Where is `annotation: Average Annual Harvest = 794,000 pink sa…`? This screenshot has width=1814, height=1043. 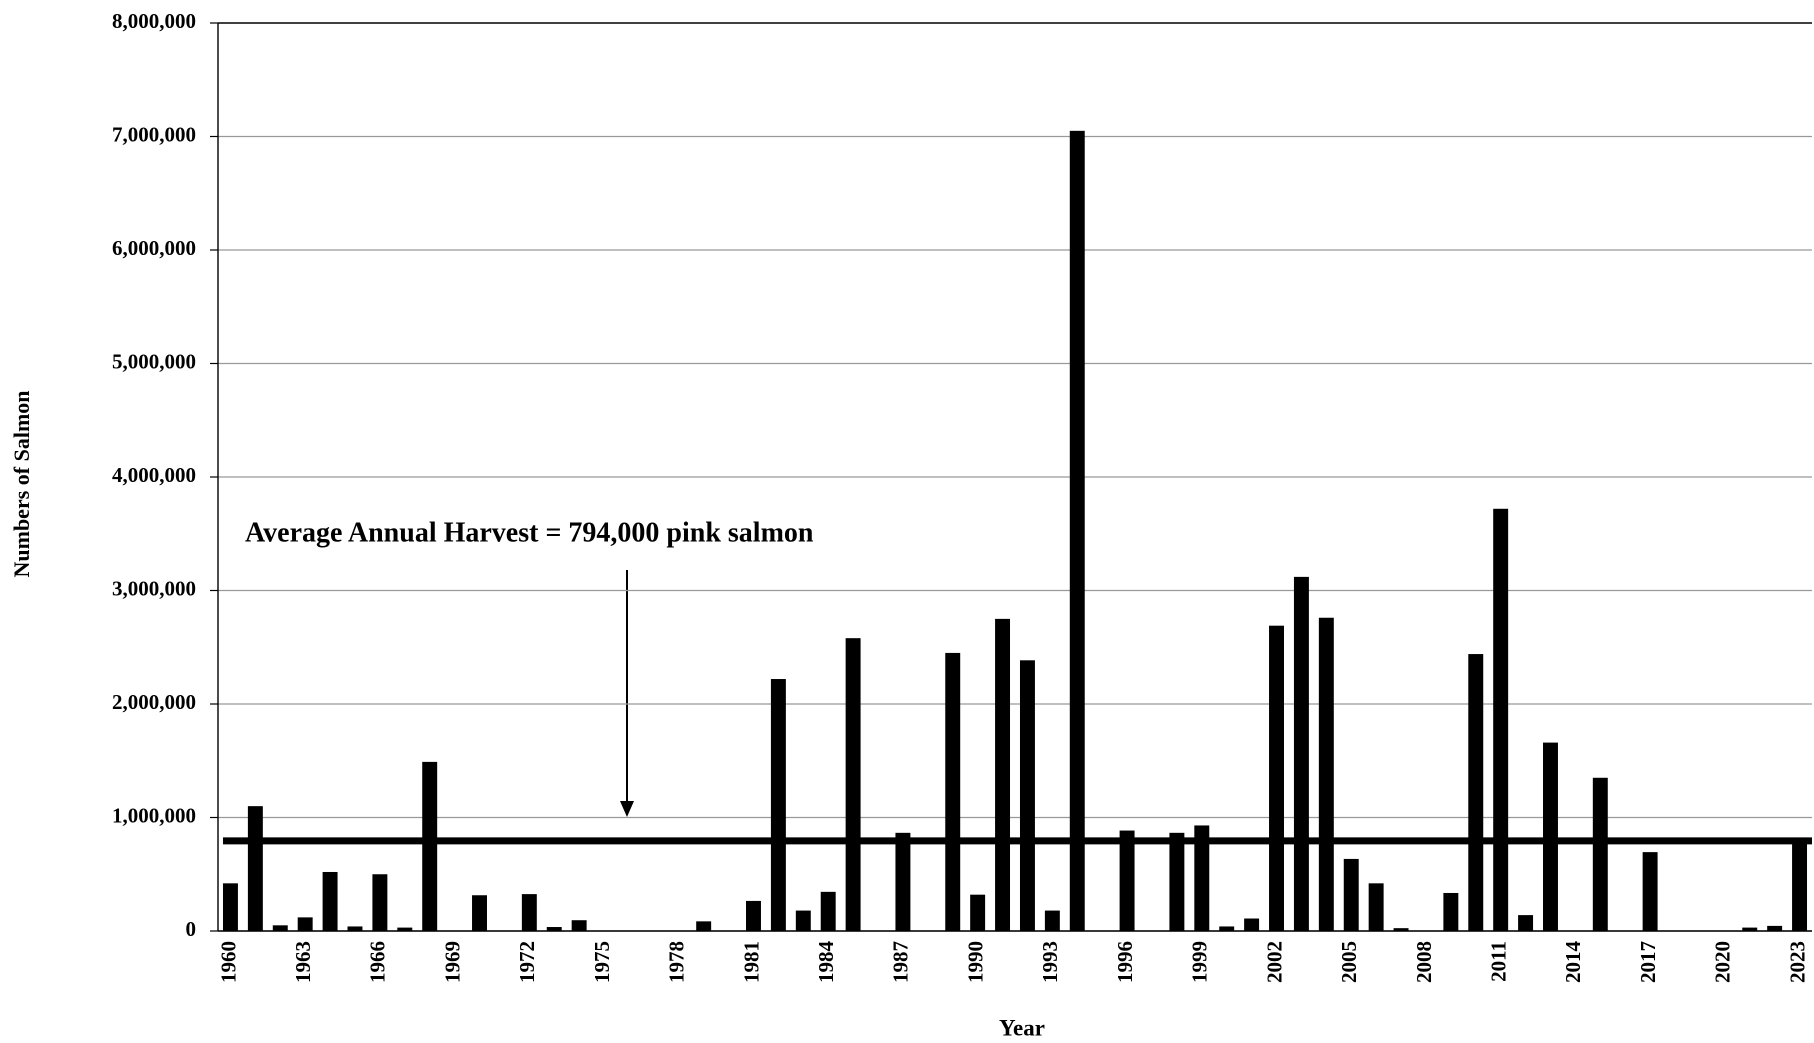
annotation: Average Annual Harvest = 794,000 pink sa… is located at coordinates (529, 532).